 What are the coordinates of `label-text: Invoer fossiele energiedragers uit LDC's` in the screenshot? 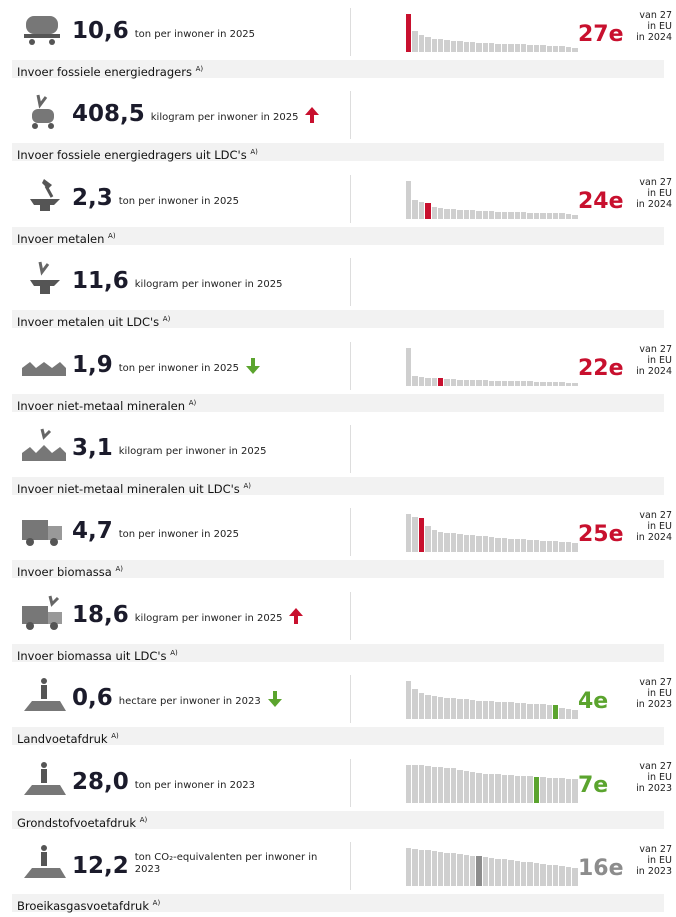 It's located at (132, 155).